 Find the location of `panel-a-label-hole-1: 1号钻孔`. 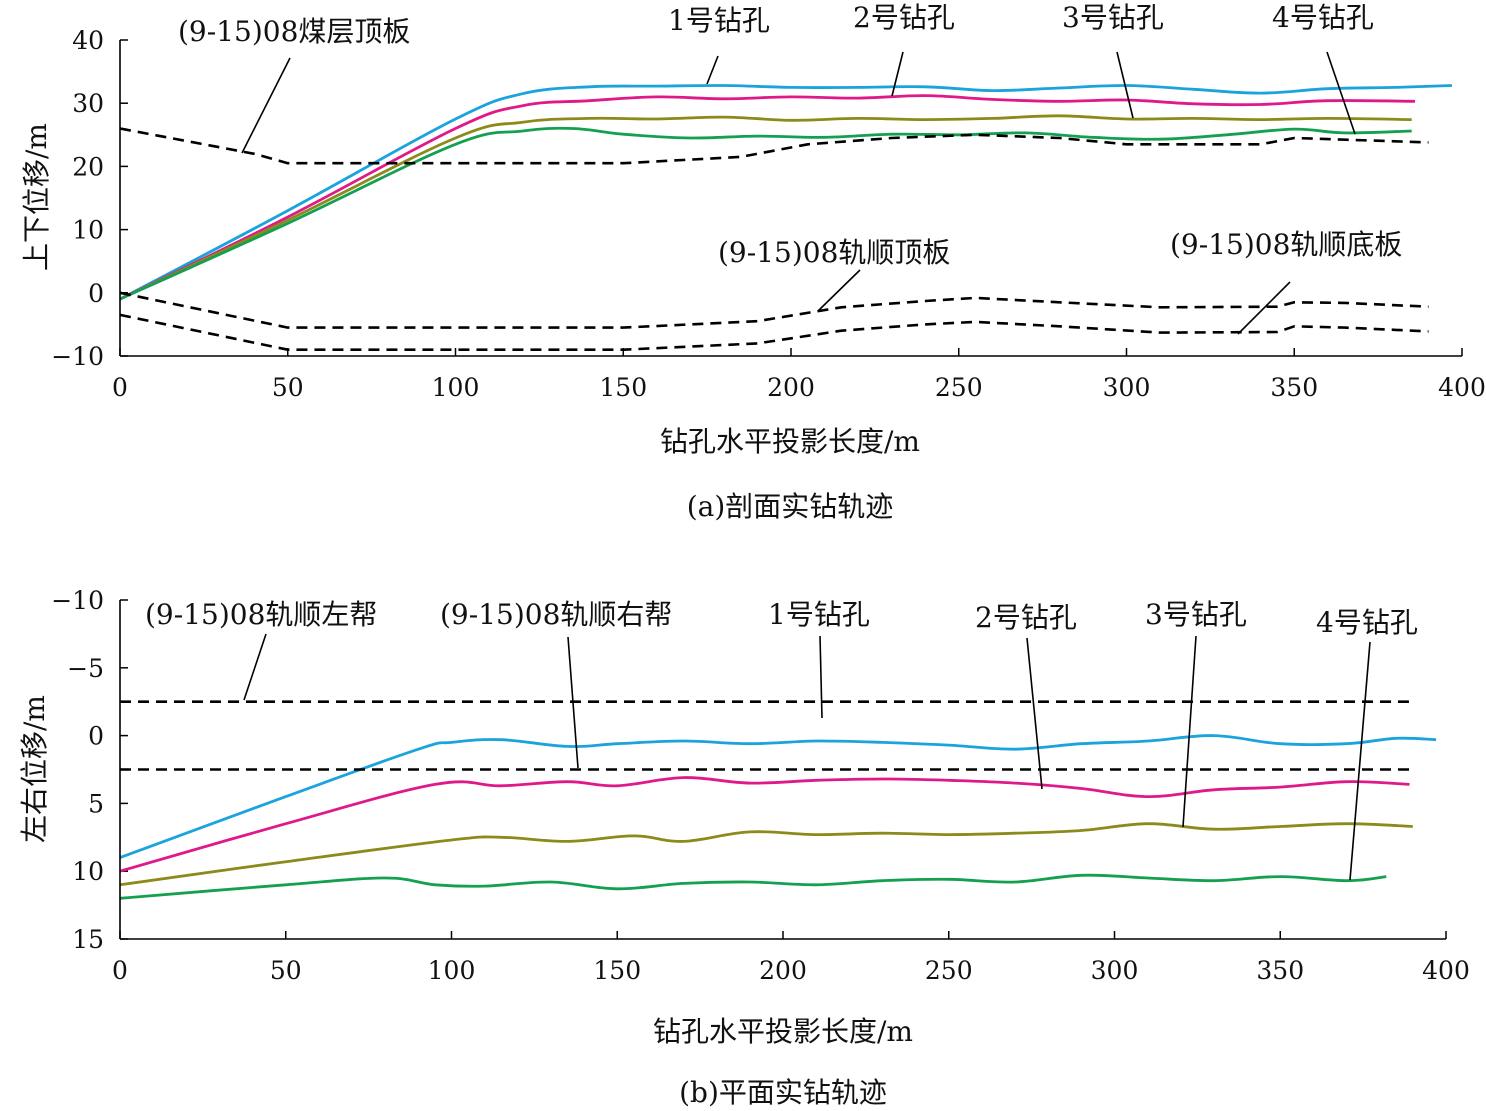

panel-a-label-hole-1: 1号钻孔 is located at coordinates (719, 20).